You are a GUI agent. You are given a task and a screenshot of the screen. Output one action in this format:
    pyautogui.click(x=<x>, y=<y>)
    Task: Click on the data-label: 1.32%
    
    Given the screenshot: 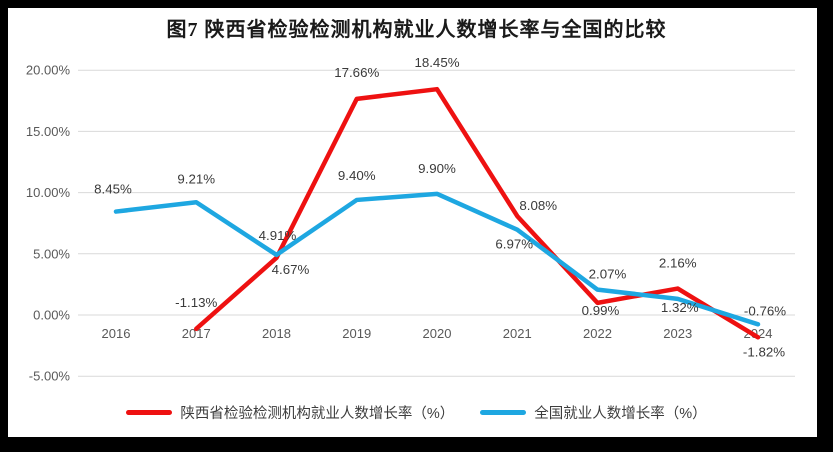 What is the action you would take?
    pyautogui.click(x=680, y=307)
    